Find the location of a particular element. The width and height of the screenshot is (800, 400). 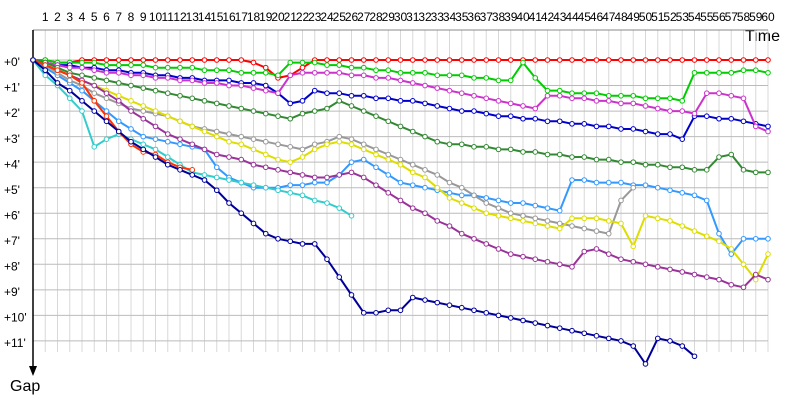

x-tick-label: 10 is located at coordinates (156, 17).